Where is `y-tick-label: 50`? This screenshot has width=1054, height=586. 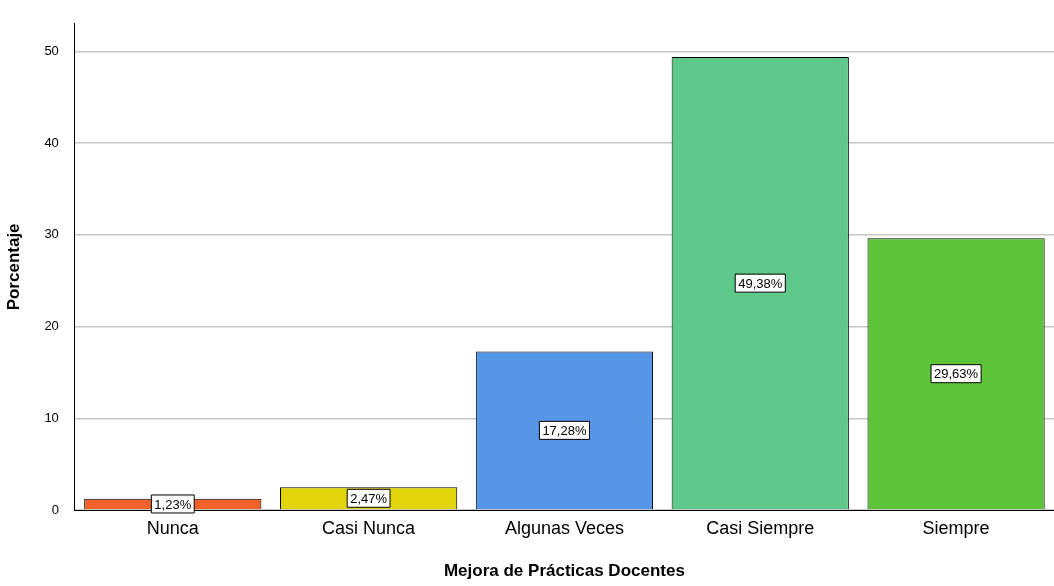 y-tick-label: 50 is located at coordinates (51, 50).